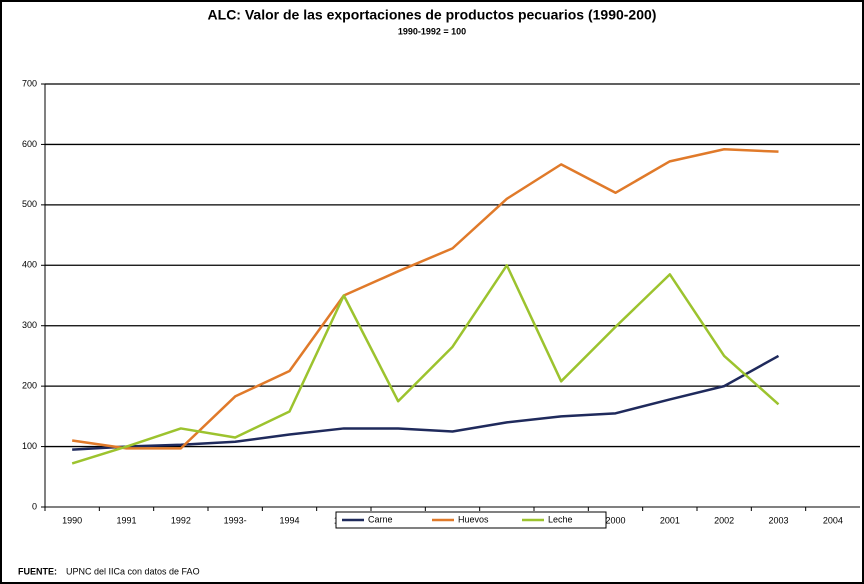 Image resolution: width=864 pixels, height=584 pixels. What do you see at coordinates (289, 520) in the screenshot?
I see `x-tick-label: 1994` at bounding box center [289, 520].